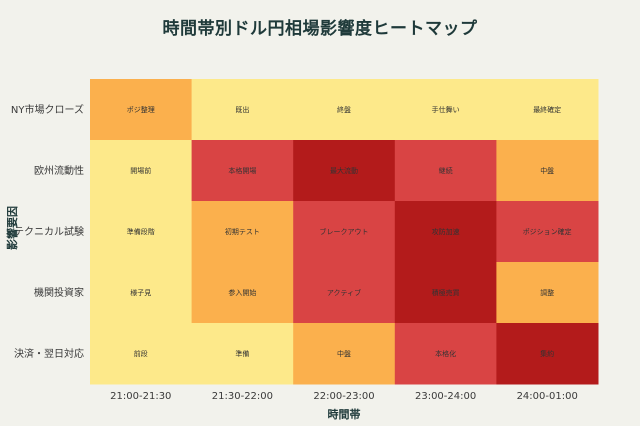 The image size is (640, 426). Describe the element at coordinates (320, 29) in the screenshot. I see `chart-title: 時間帯別ドル円相場影響度ヒートマップ` at that location.